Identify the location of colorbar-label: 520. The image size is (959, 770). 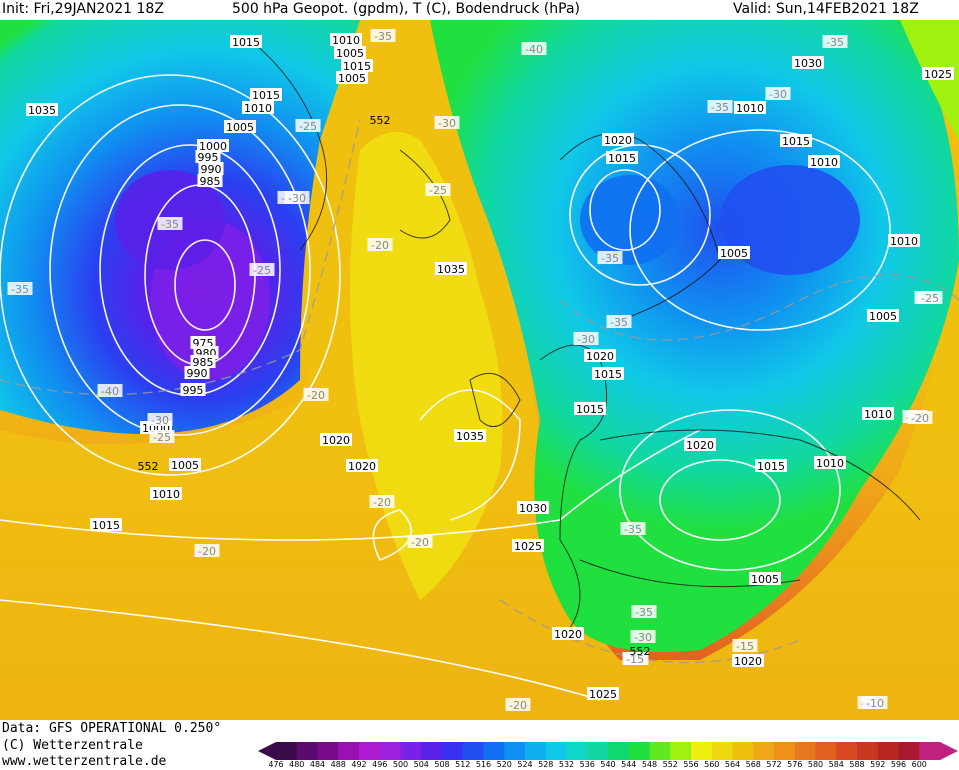
(504, 764).